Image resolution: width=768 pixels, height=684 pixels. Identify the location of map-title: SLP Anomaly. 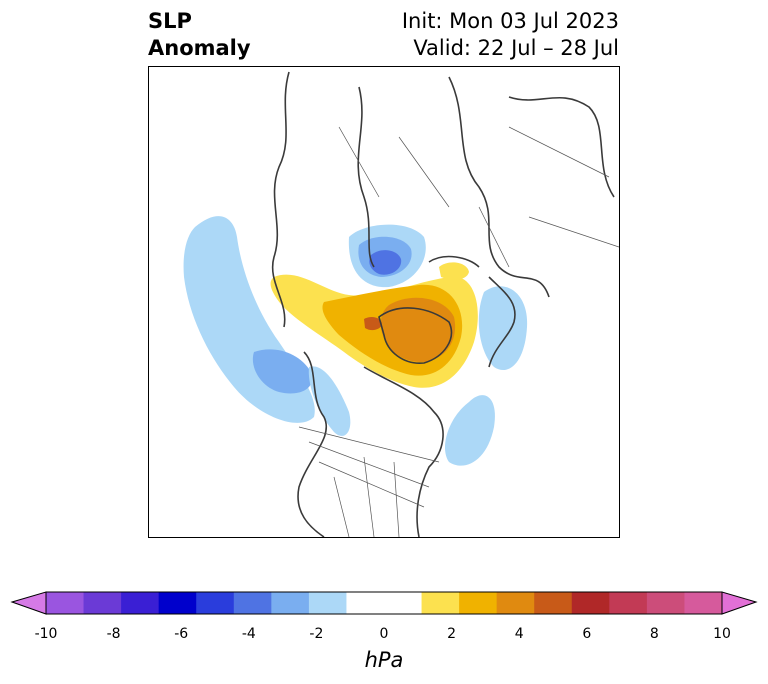
(199, 35).